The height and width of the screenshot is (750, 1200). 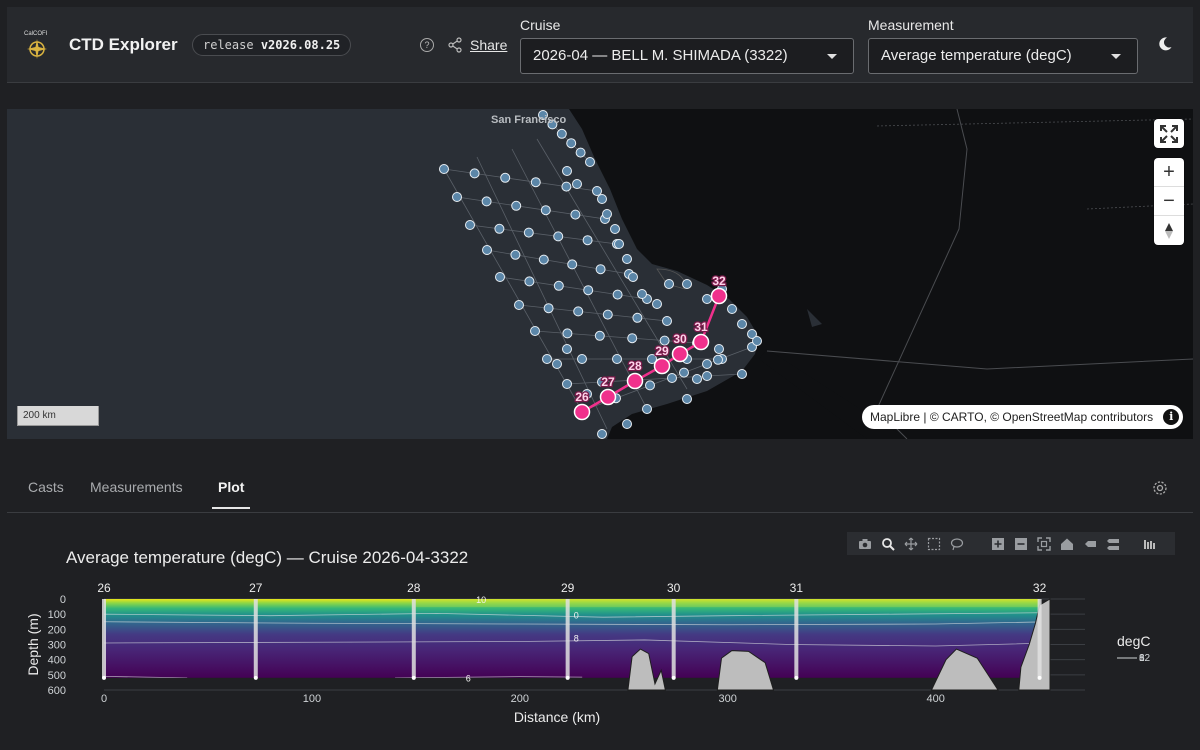 What do you see at coordinates (1112, 543) in the screenshot?
I see `compare-hover-icon` at bounding box center [1112, 543].